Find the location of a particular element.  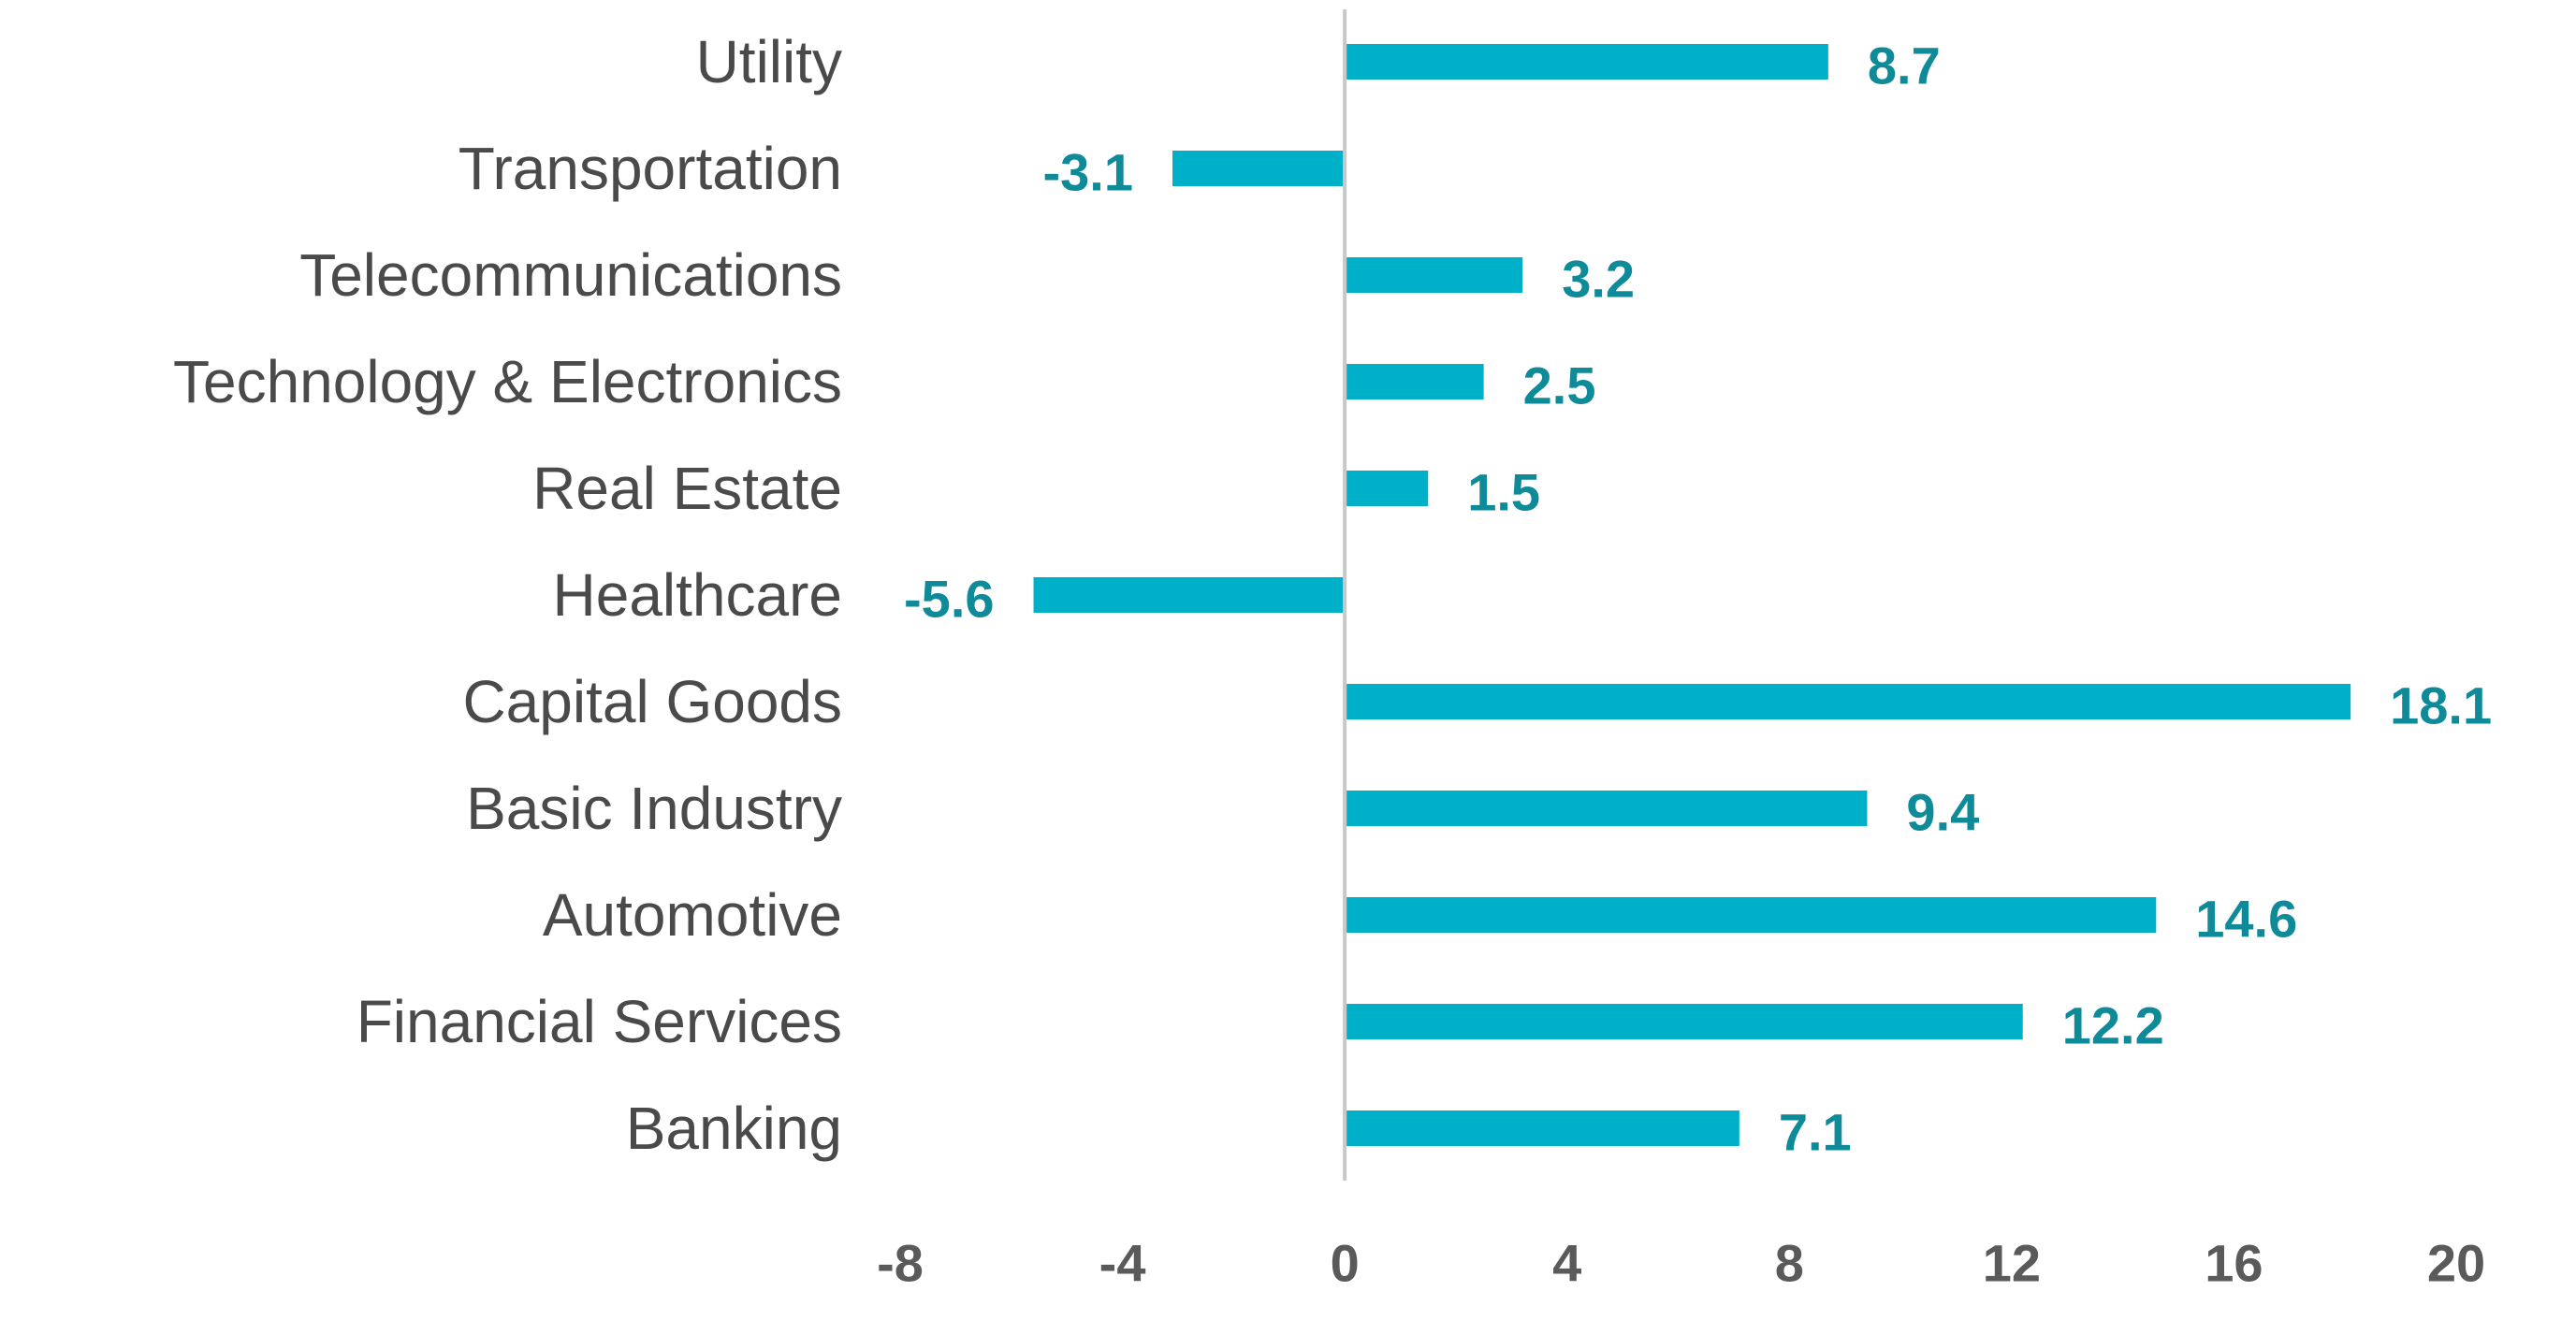

category-label-capital-goods: Capital Goods is located at coordinates (652, 702).